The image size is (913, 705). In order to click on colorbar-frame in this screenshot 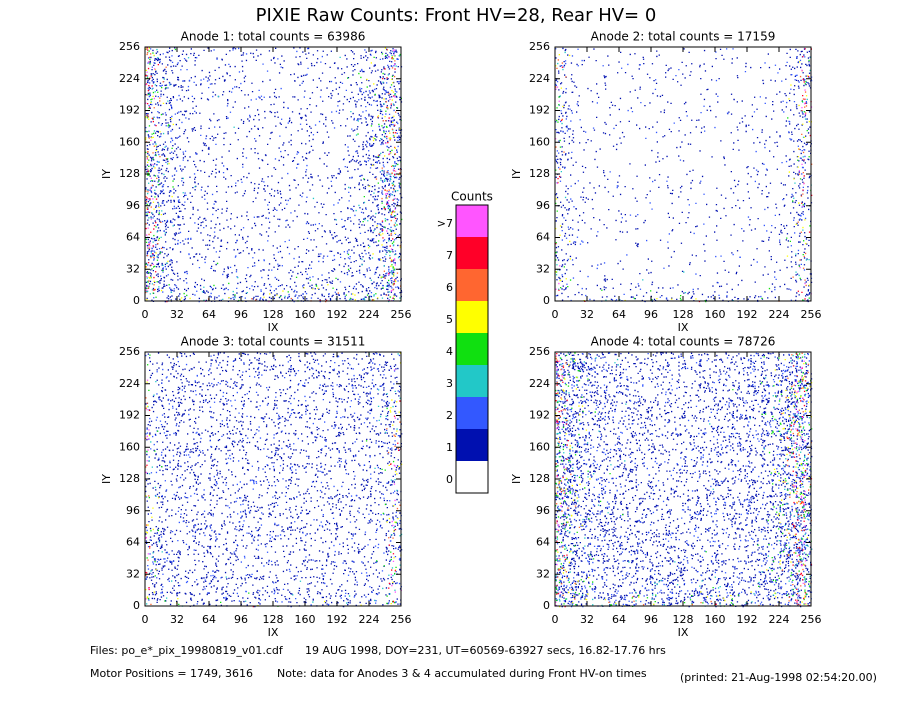, I will do `click(472, 349)`.